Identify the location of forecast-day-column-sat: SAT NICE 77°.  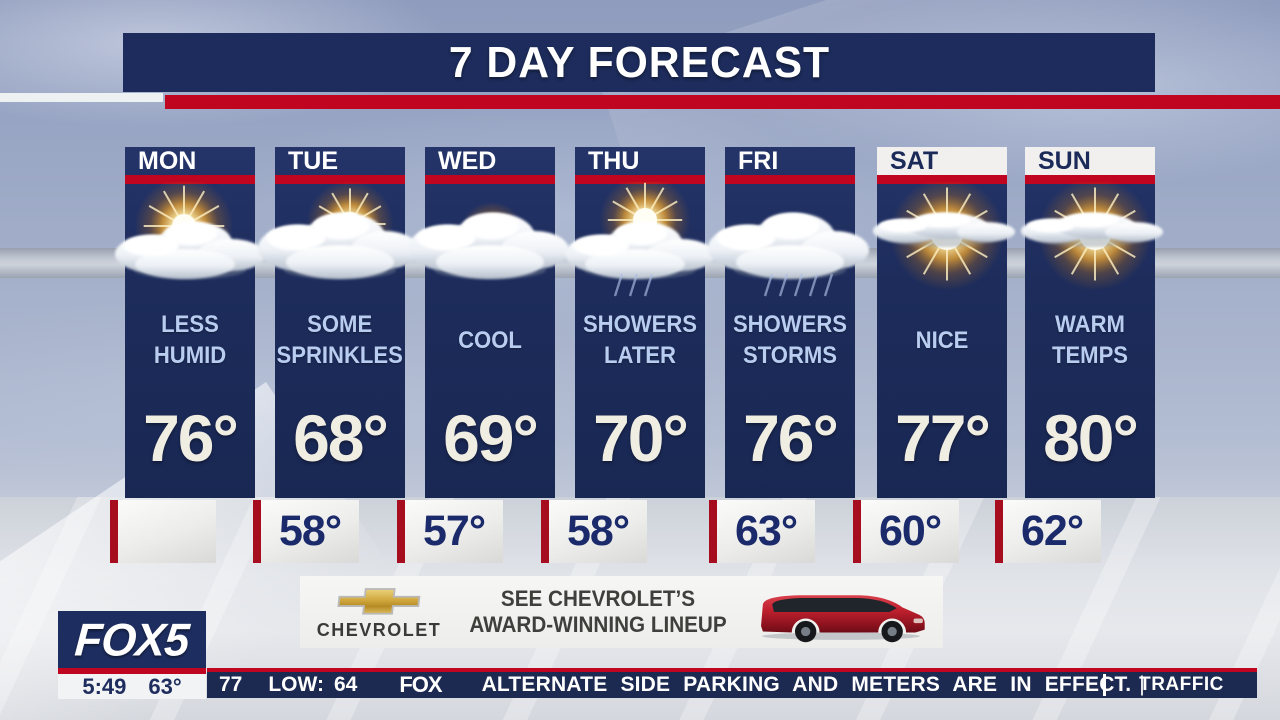
(944, 322).